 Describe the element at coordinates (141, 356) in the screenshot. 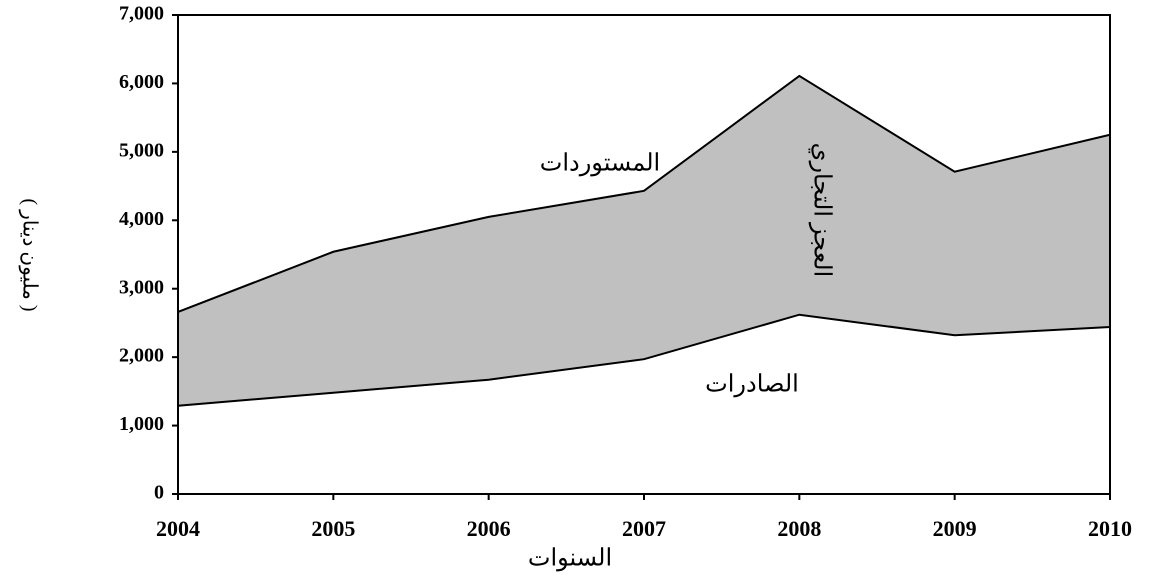

I see `y-tick-label: 2,000` at that location.